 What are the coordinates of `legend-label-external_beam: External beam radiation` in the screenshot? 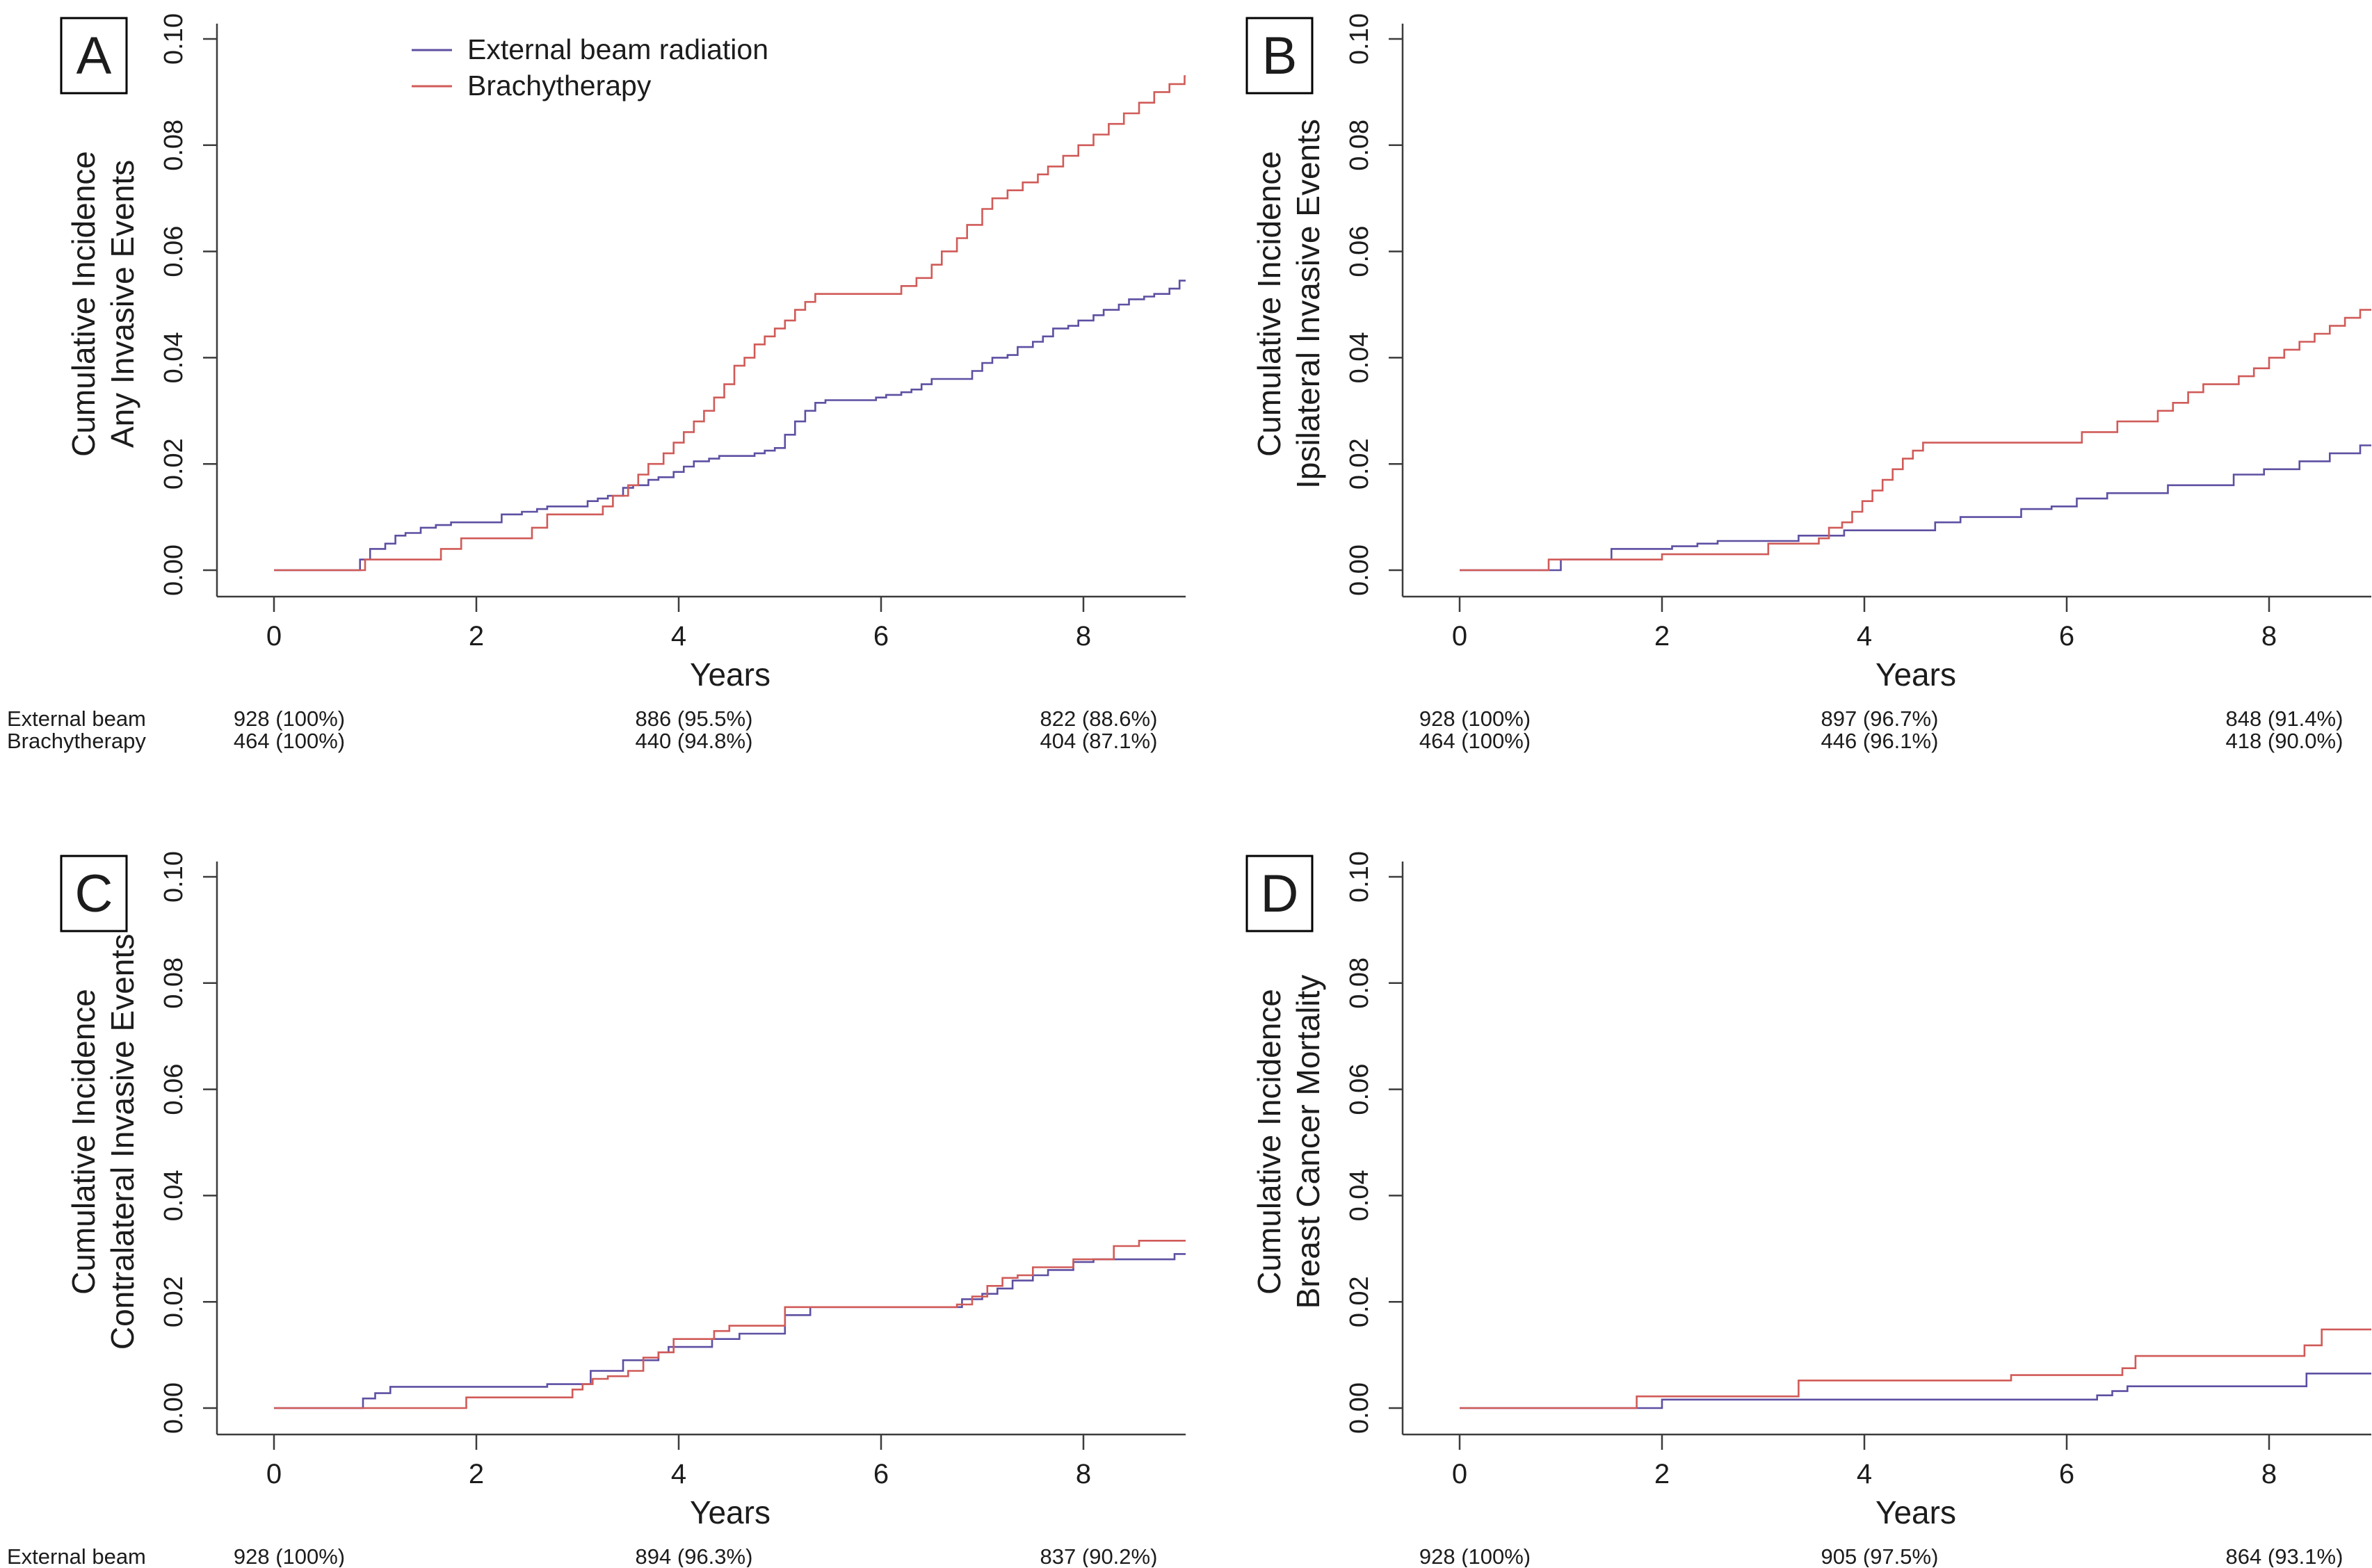 It's located at (617, 49).